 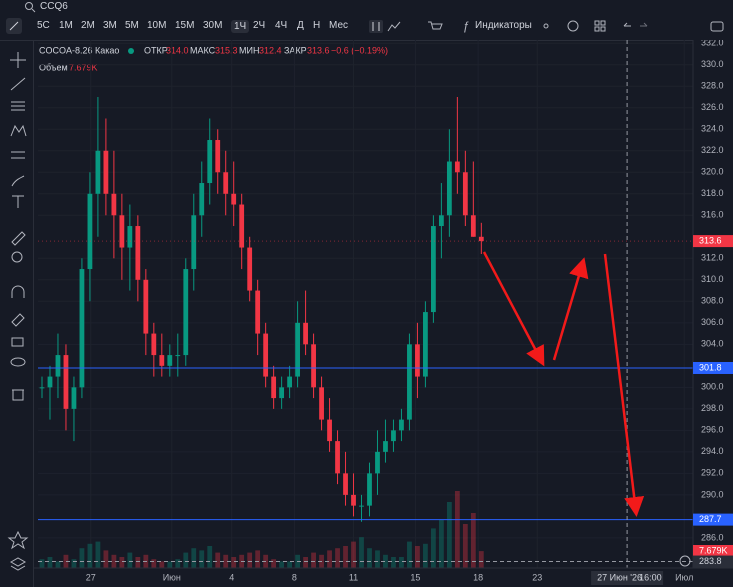 I want to click on legend-volume-label: Объем, so click(x=53, y=67).